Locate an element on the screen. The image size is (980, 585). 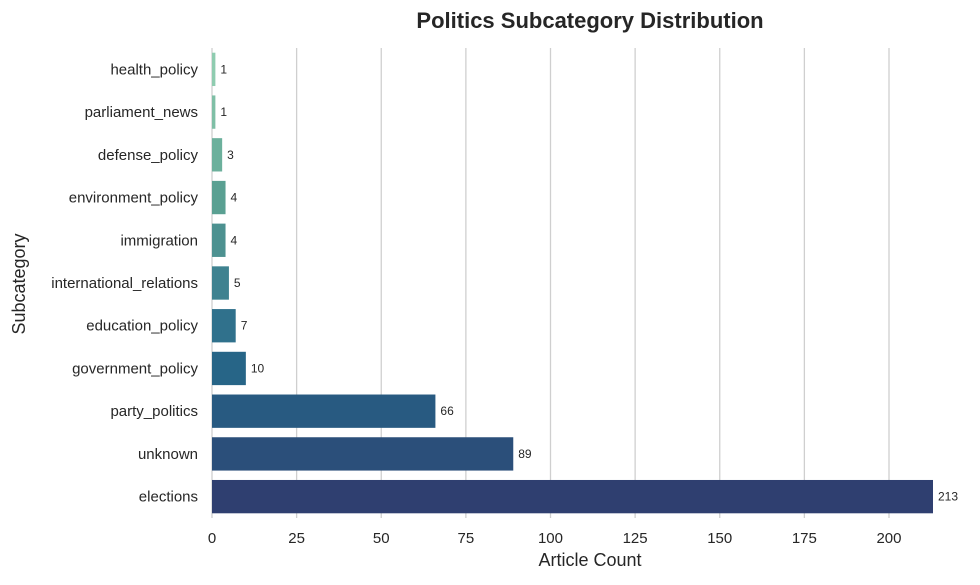
x-axis-label: Article Count is located at coordinates (589, 560).